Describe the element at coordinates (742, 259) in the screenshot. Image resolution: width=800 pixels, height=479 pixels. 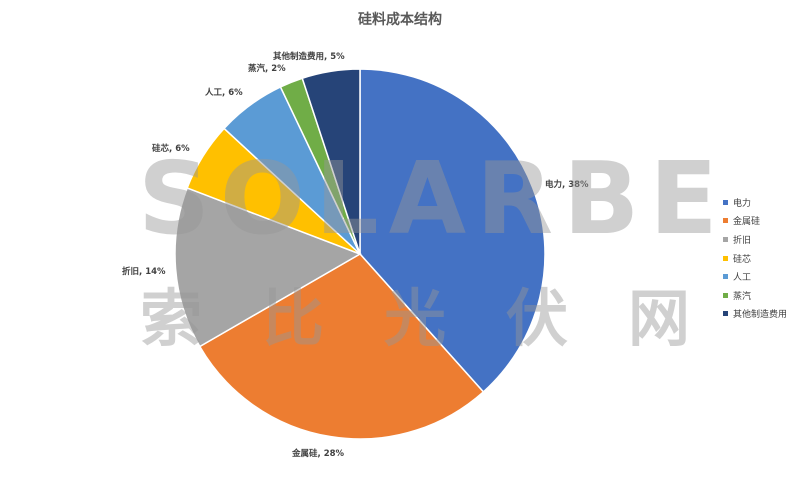
I see `legend-label: 硅芯` at that location.